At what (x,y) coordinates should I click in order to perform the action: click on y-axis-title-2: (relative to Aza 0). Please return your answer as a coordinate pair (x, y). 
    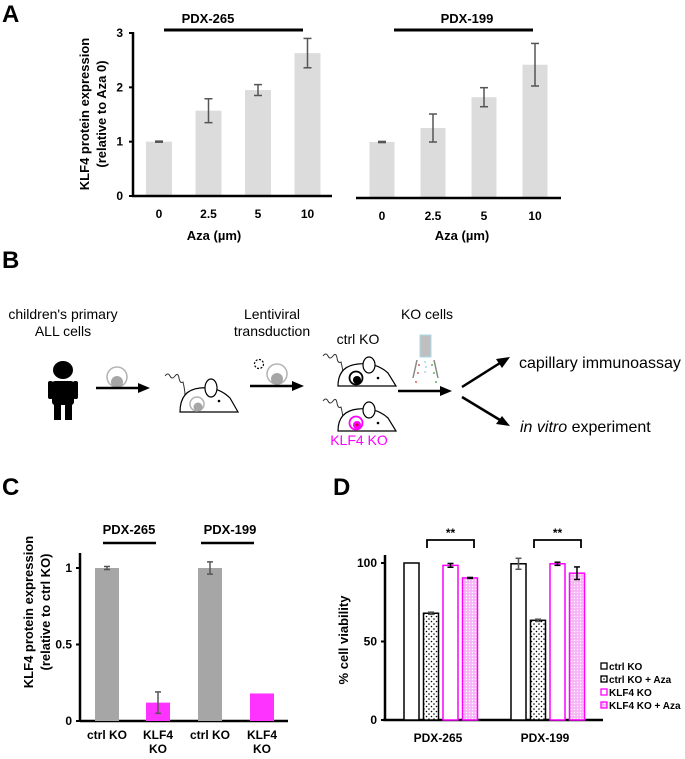
    Looking at the image, I should click on (101, 113).